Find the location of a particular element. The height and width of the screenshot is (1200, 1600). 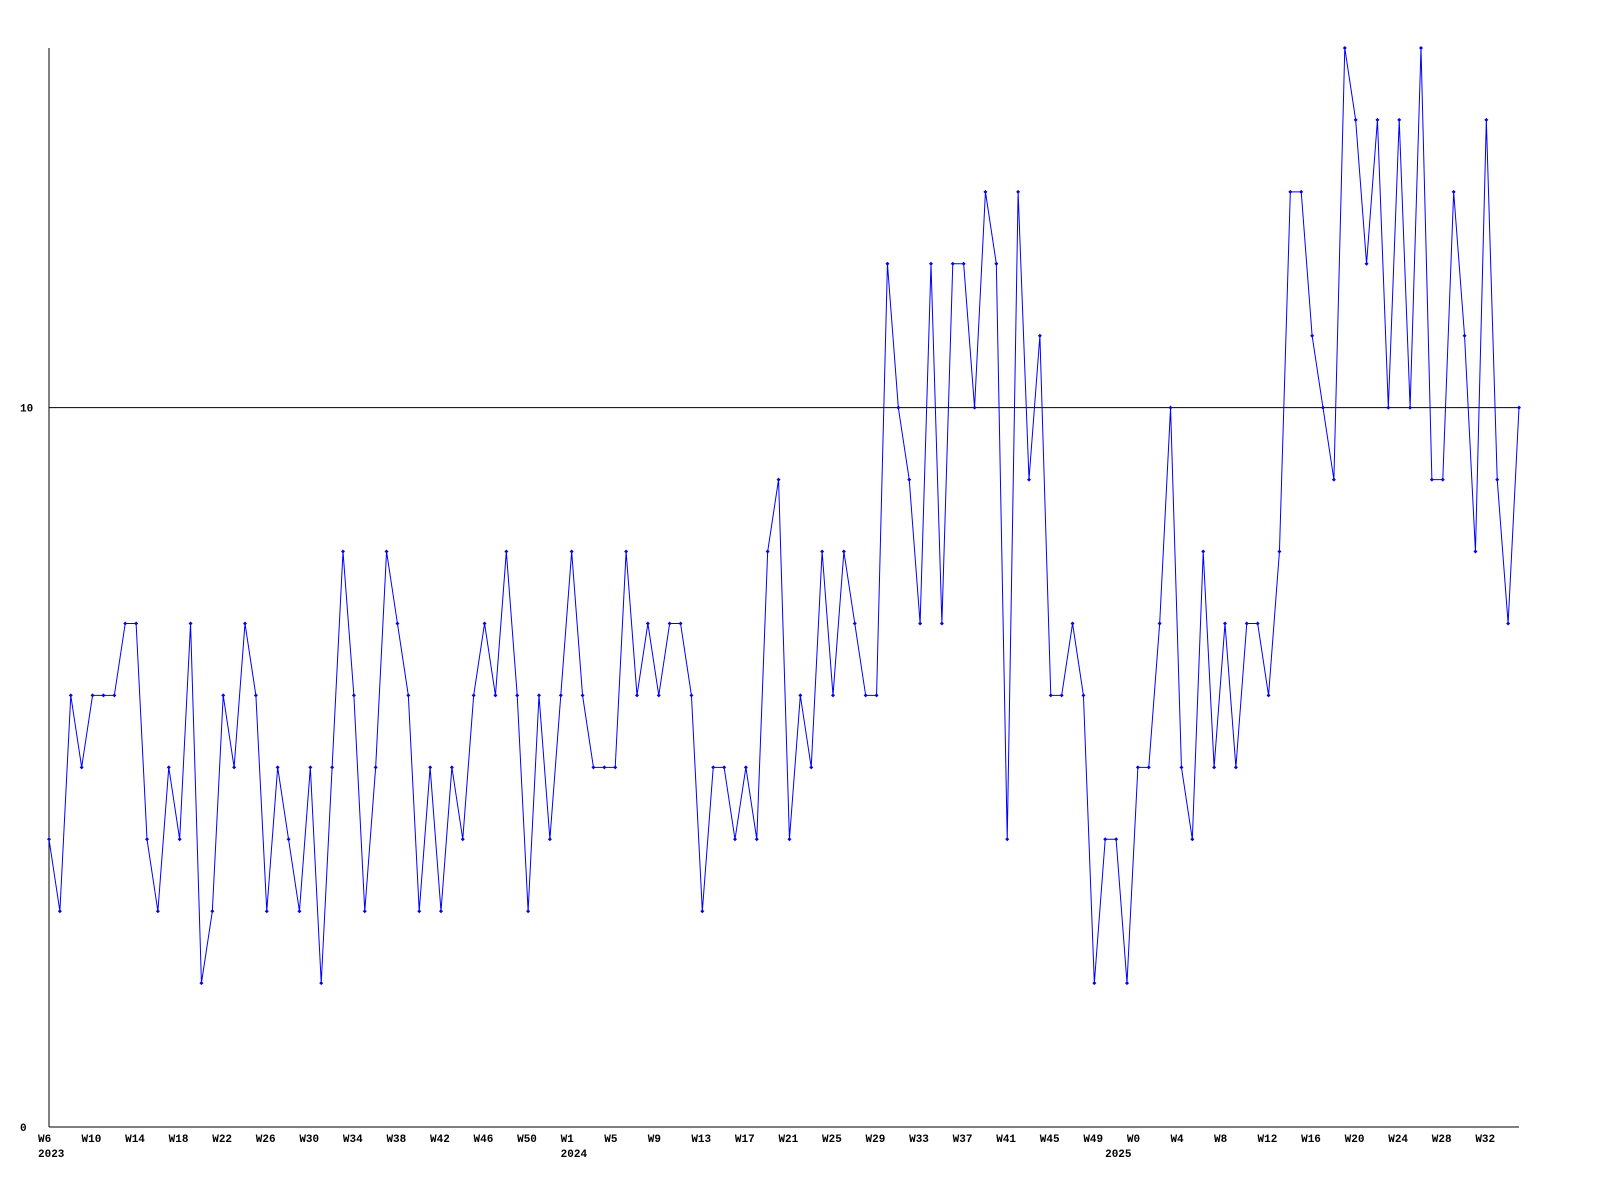

x-tick-label: W41 is located at coordinates (1006, 1140).